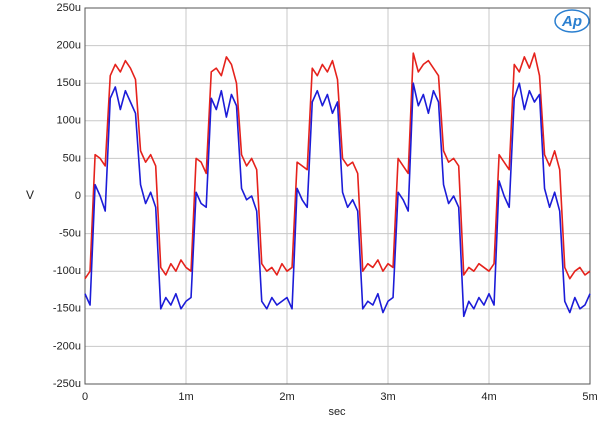  I want to click on x-axis-label: sec, so click(337, 412).